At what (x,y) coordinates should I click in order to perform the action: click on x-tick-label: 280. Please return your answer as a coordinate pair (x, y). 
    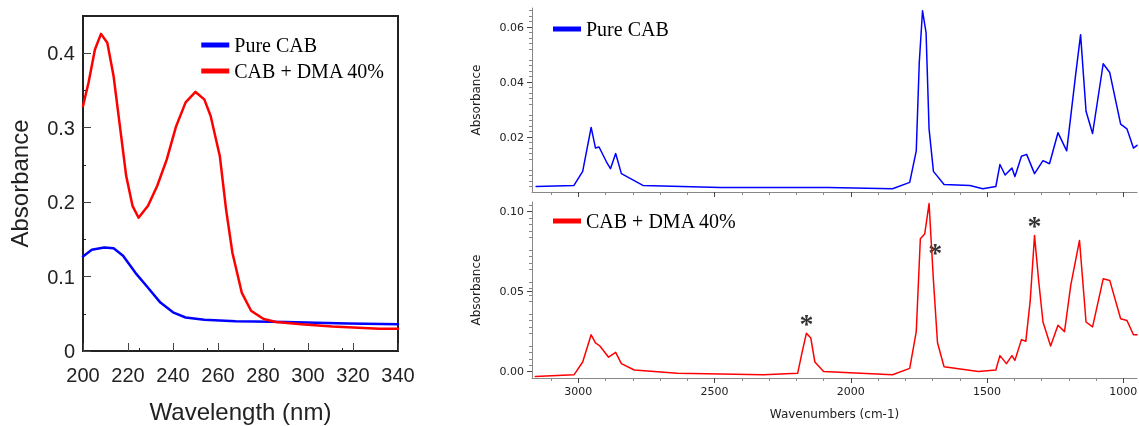
    Looking at the image, I should click on (263, 375).